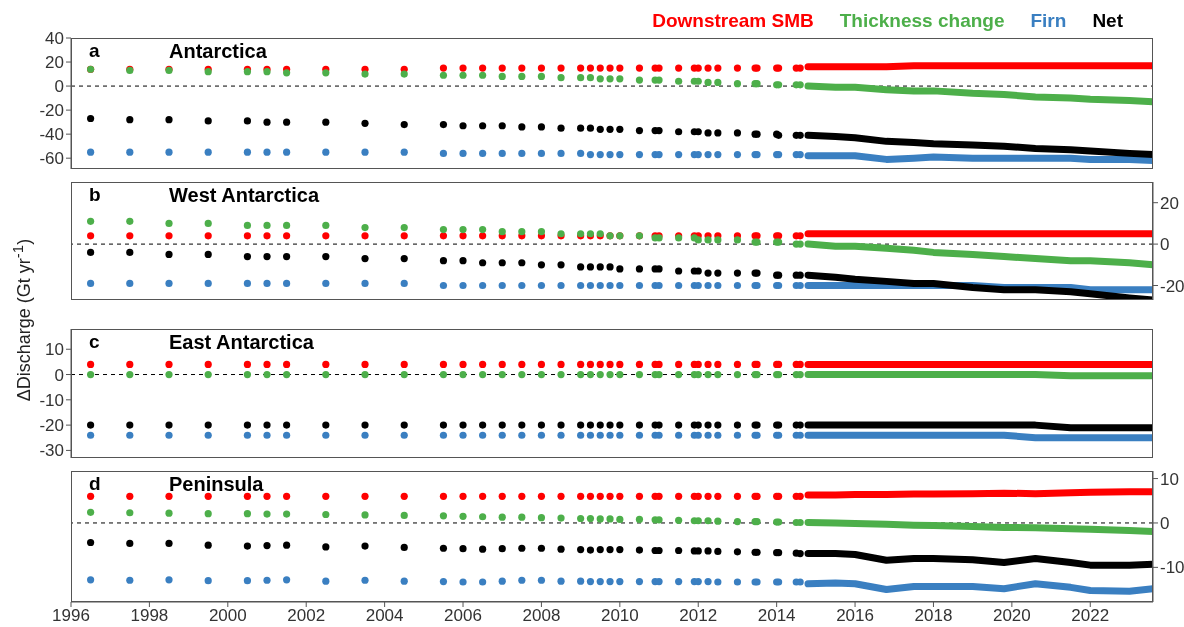 This screenshot has width=1184, height=627. Describe the element at coordinates (95, 195) in the screenshot. I see `annotation: b` at that location.